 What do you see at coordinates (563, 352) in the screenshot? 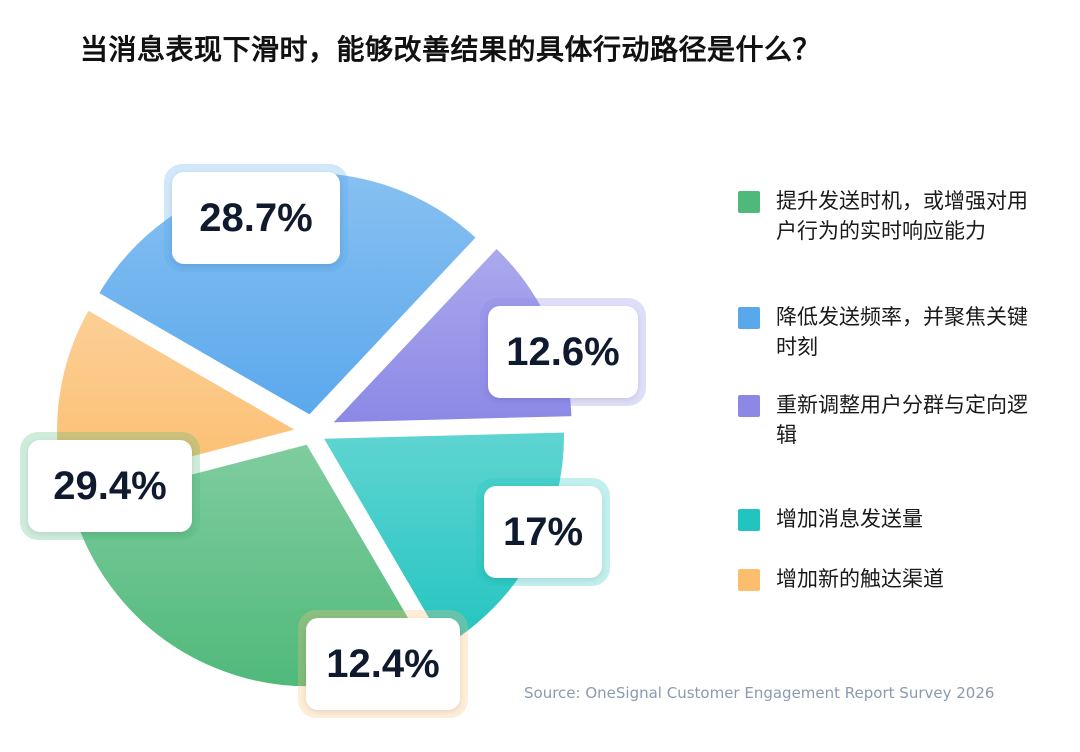
I see `value-label: 12.6%` at bounding box center [563, 352].